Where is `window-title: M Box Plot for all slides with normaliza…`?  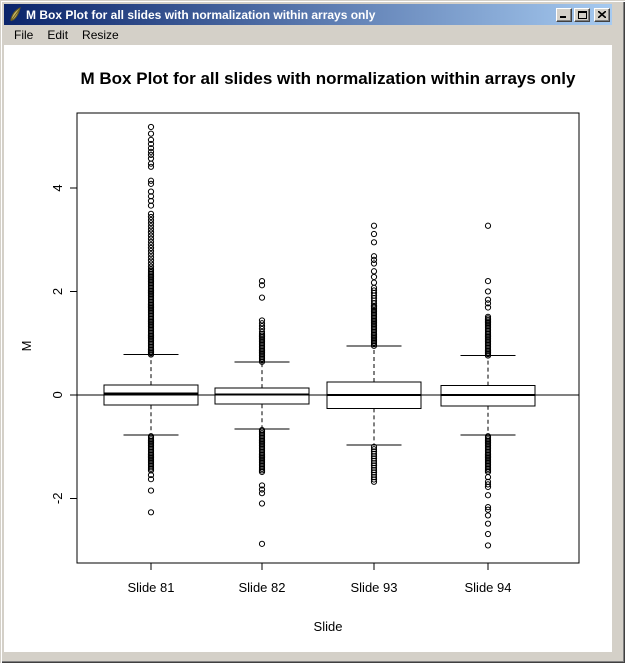 window-title: M Box Plot for all slides with normaliza… is located at coordinates (201, 14).